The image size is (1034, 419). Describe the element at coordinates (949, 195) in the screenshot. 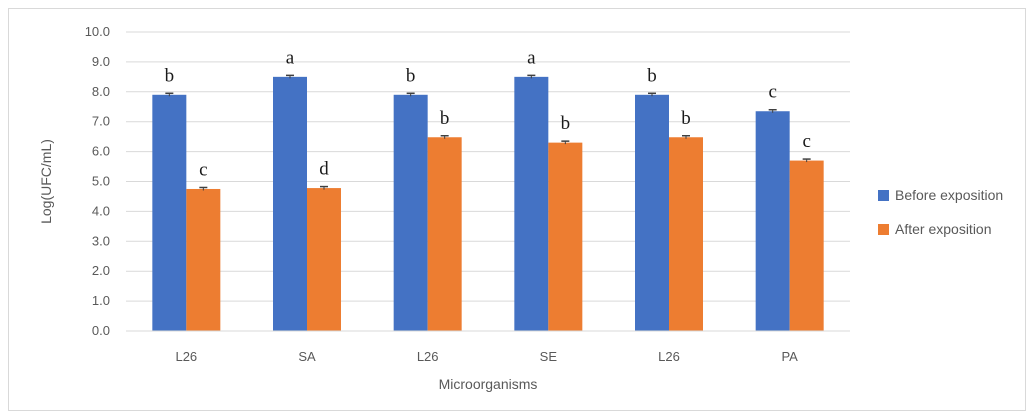

I see `legend-label-before: Before exposition` at that location.